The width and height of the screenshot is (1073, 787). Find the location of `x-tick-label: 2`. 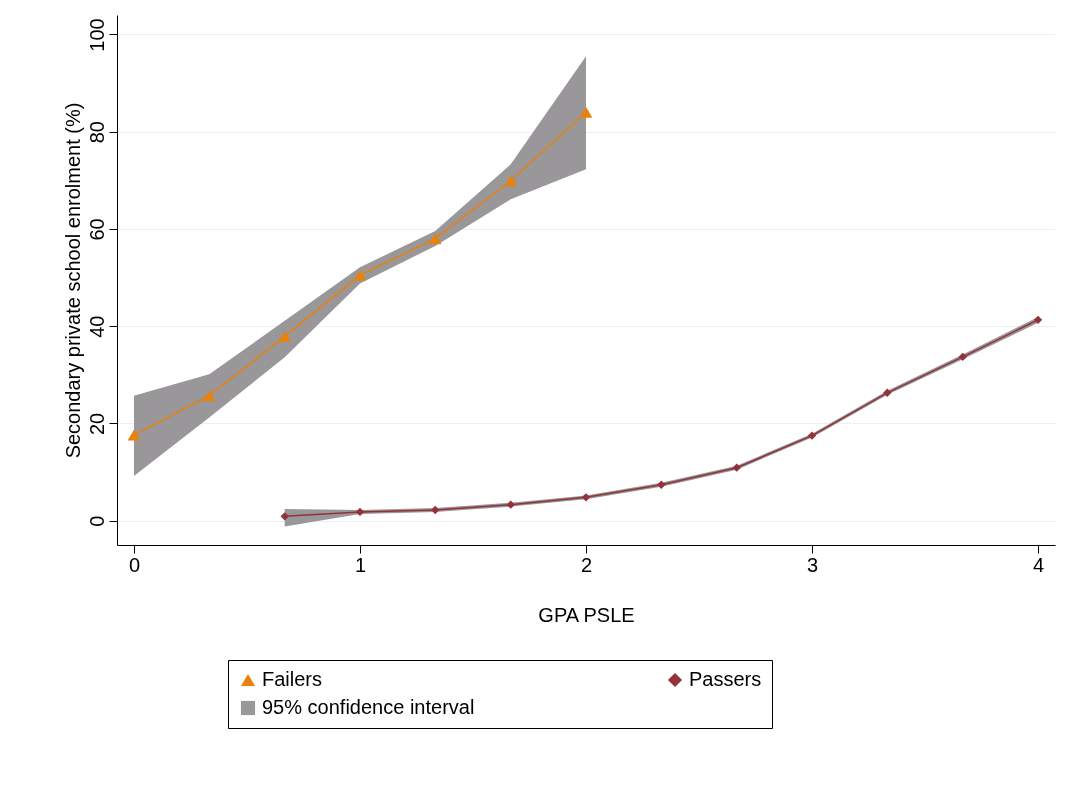

x-tick-label: 2 is located at coordinates (586, 564).